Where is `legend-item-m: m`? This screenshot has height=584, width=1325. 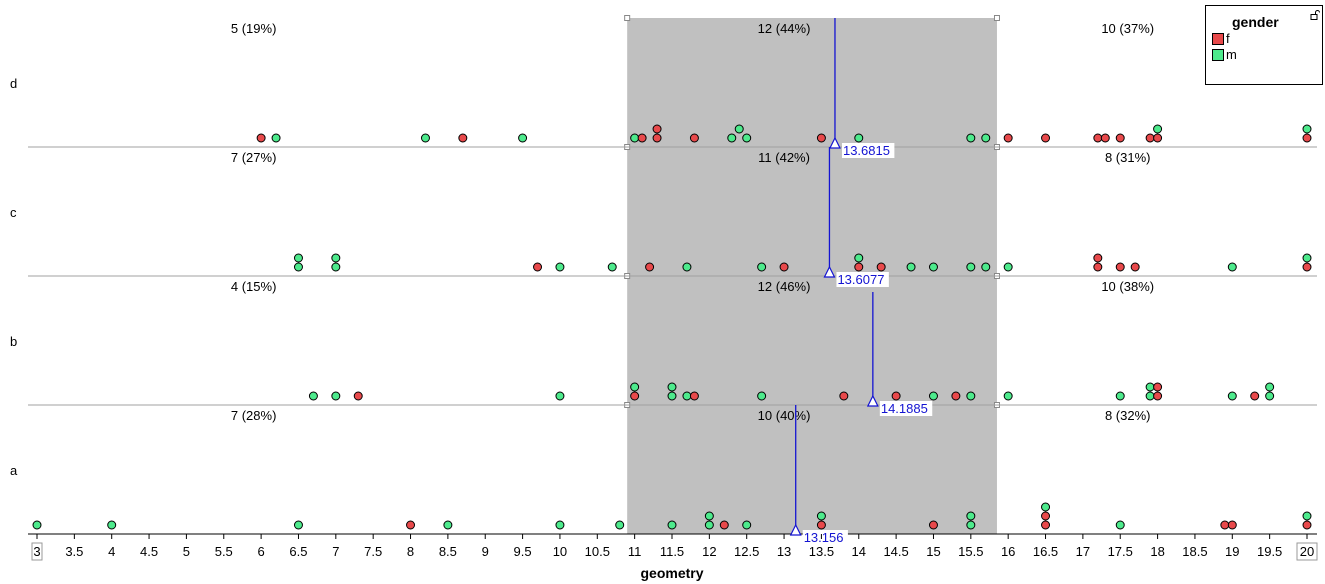
legend-item-m: m is located at coordinates (1224, 54).